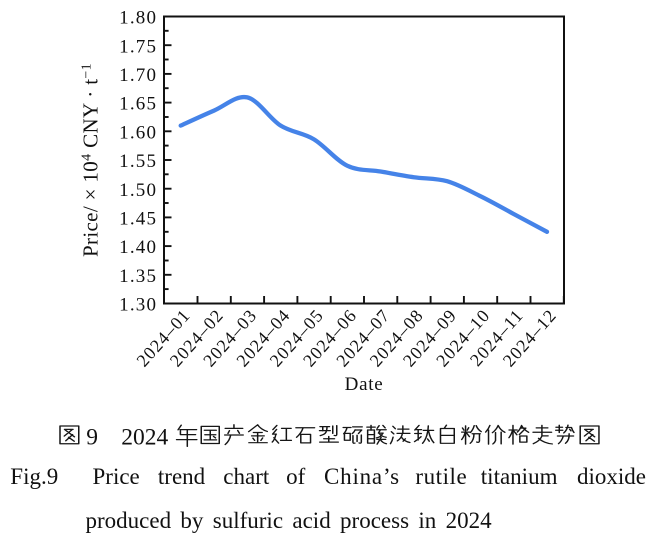 The image size is (660, 538). I want to click on svg-text: 1.50, so click(138, 190).